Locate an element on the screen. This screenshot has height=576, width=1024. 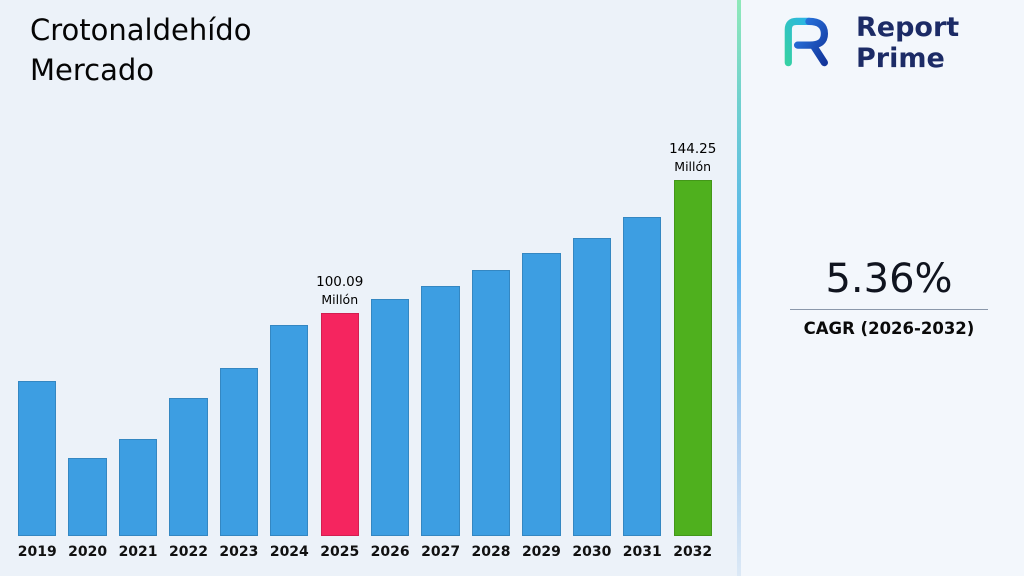
bar-column: 144.25 Millón 2032 is located at coordinates (692, 345).